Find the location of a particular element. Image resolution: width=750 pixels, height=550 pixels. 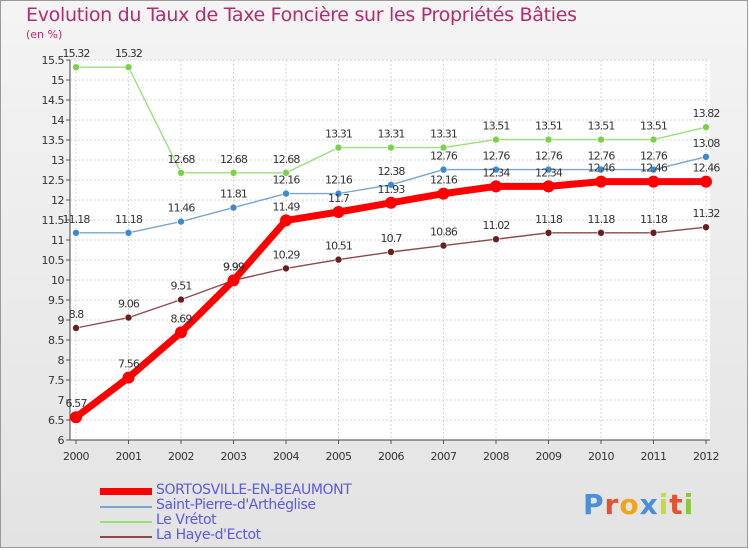

data-label: 8.69 is located at coordinates (182, 318).